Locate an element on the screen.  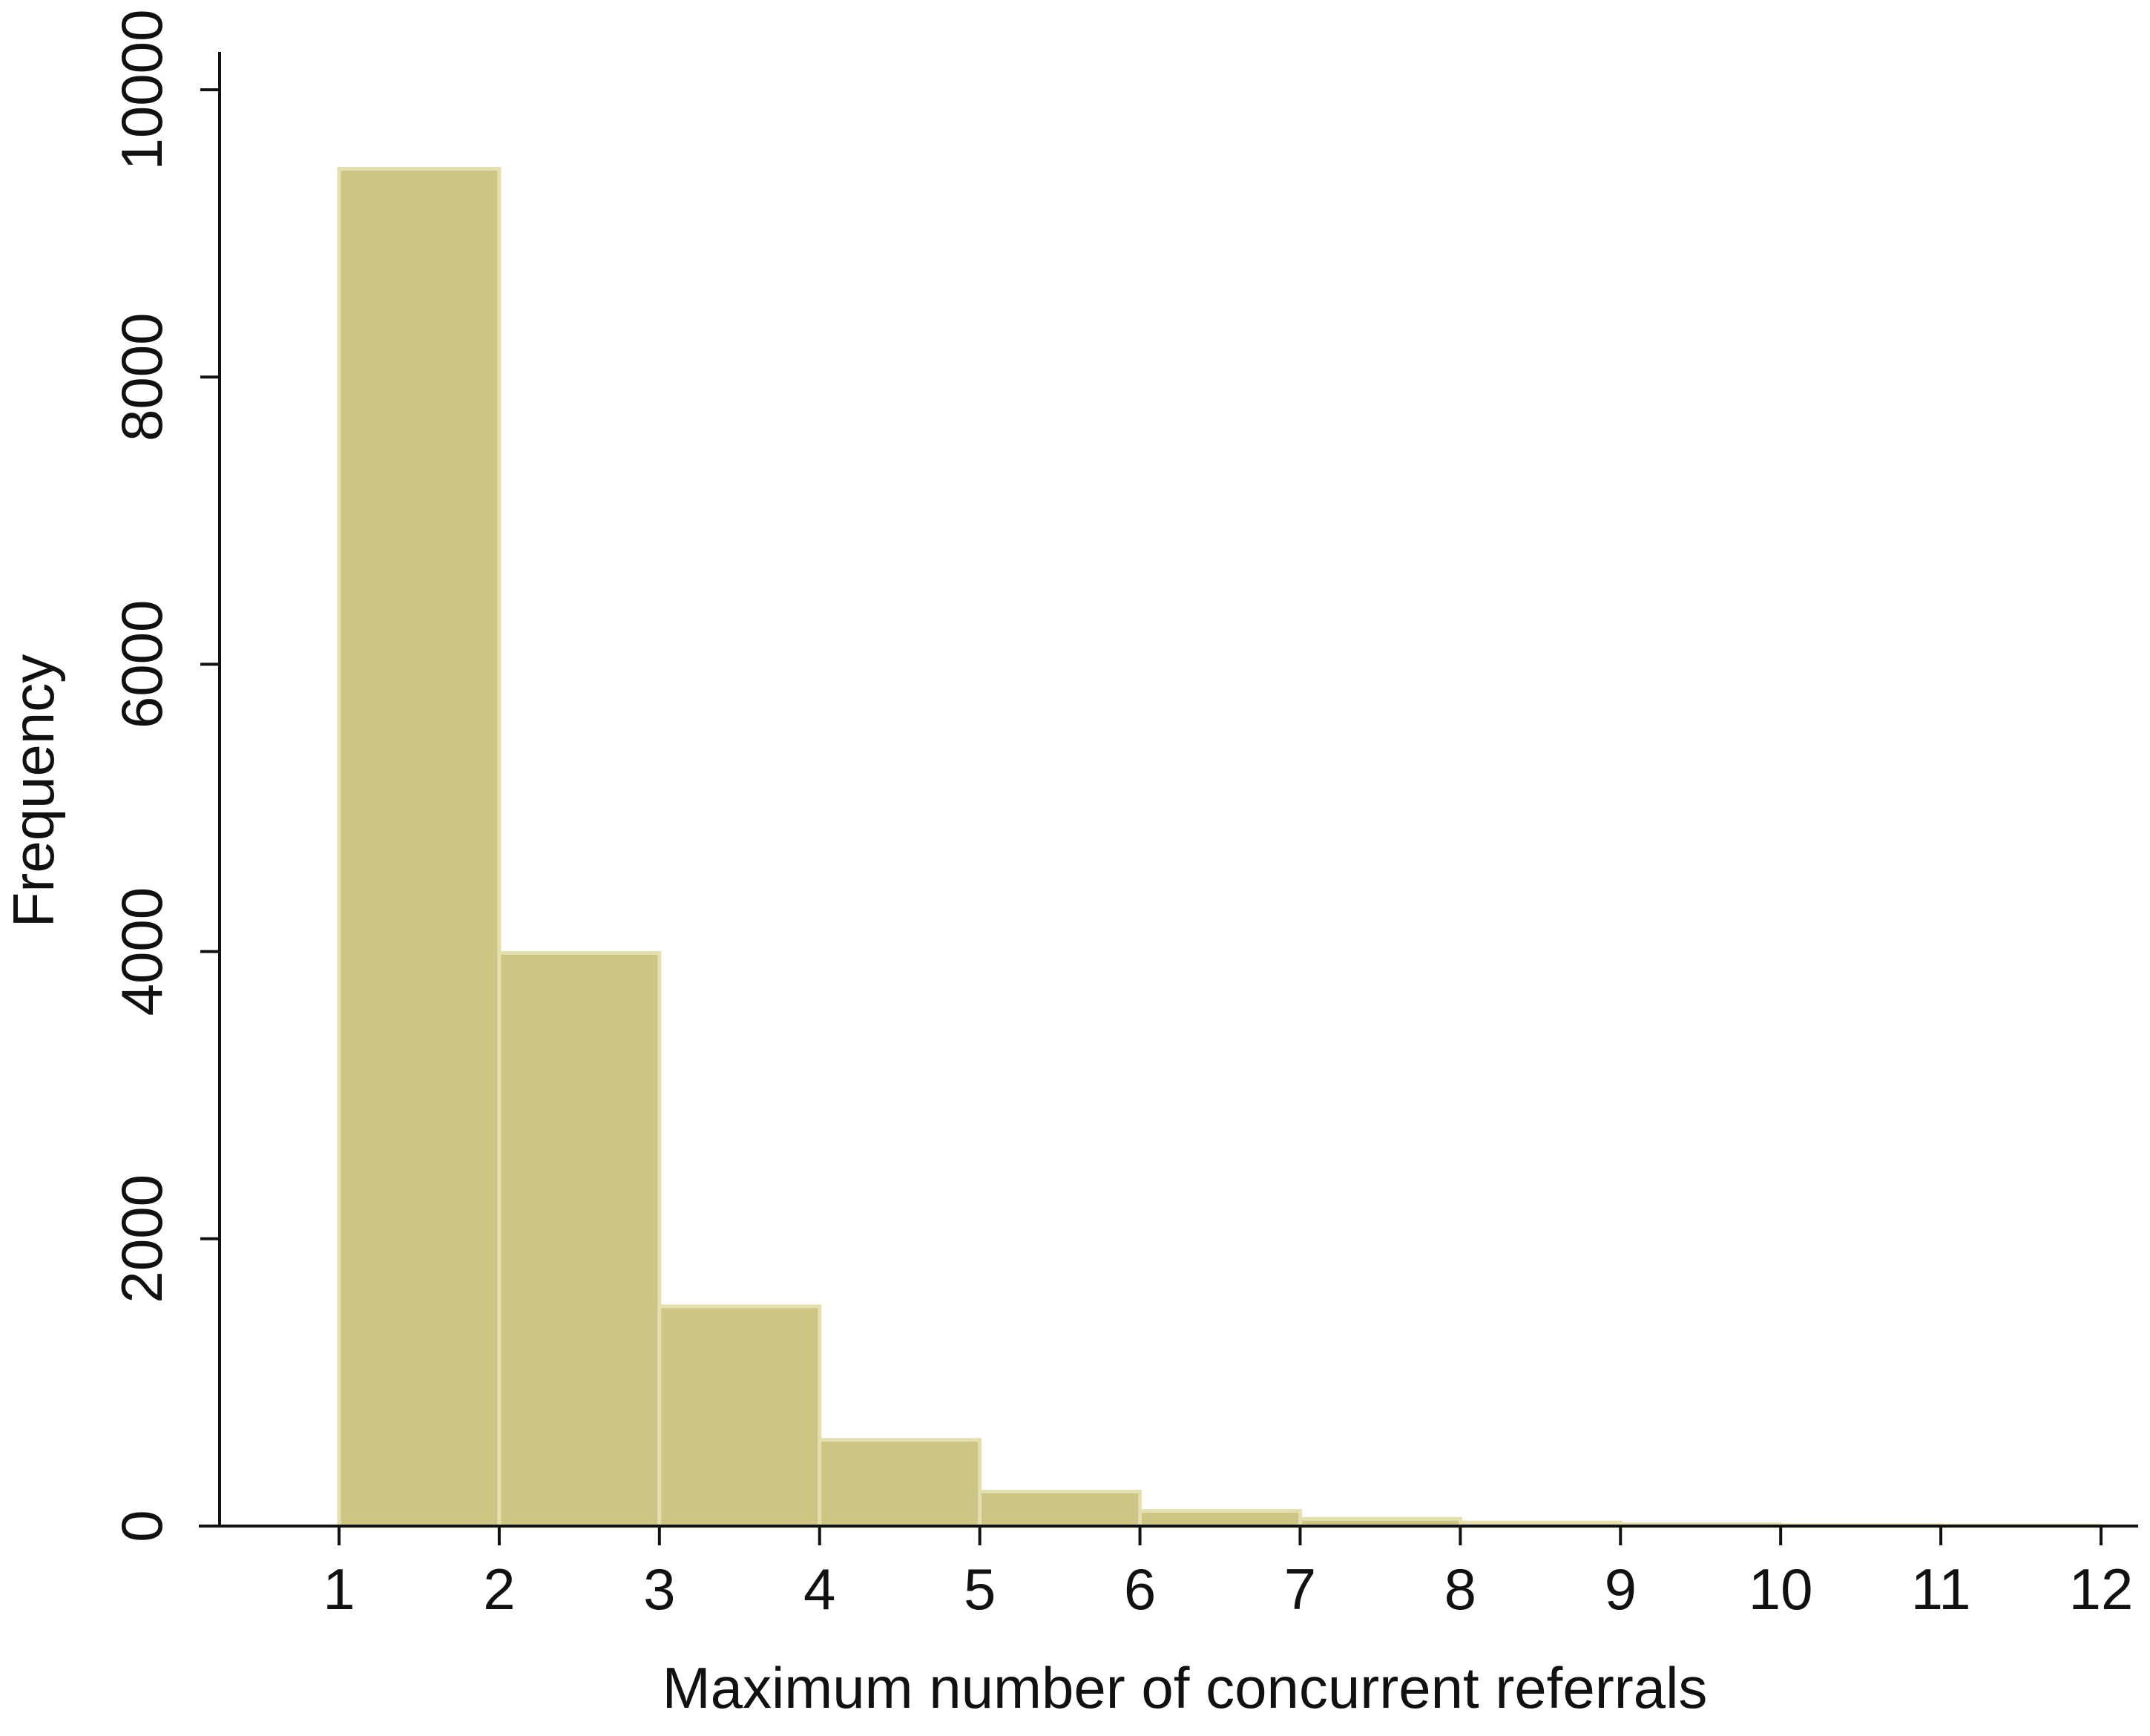
x-tick-label: 8 is located at coordinates (1460, 1589).